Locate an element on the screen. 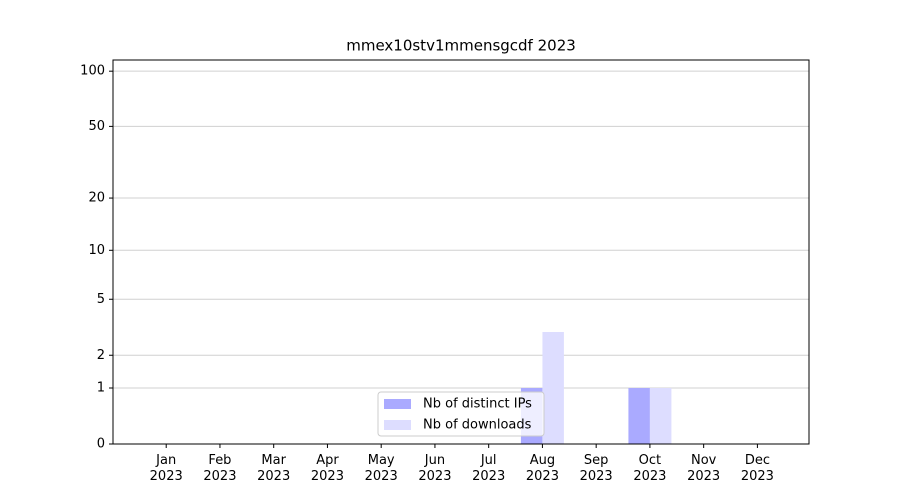  x-tick-label: Sep 2023 is located at coordinates (596, 468).